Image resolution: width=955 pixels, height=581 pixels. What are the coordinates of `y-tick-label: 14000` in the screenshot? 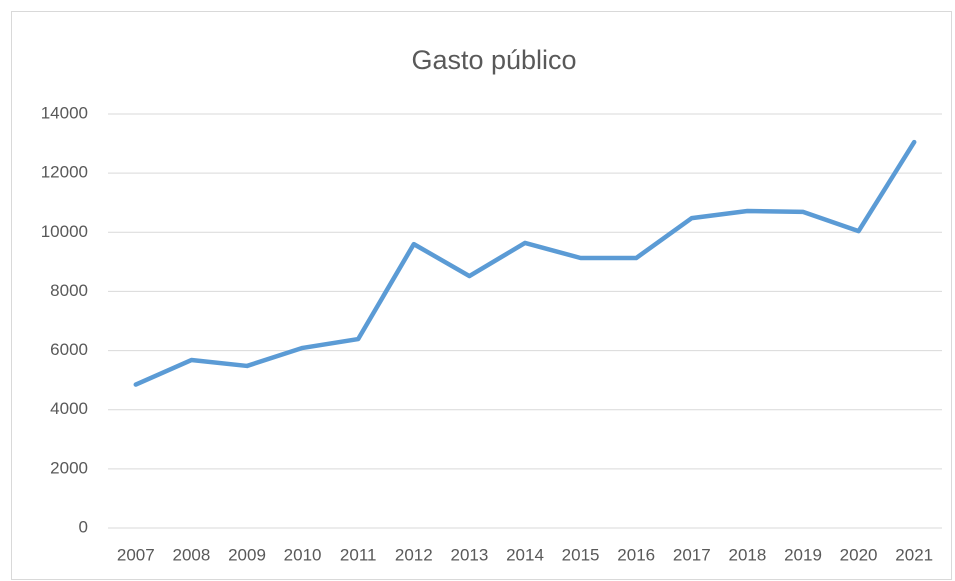 It's located at (64, 112).